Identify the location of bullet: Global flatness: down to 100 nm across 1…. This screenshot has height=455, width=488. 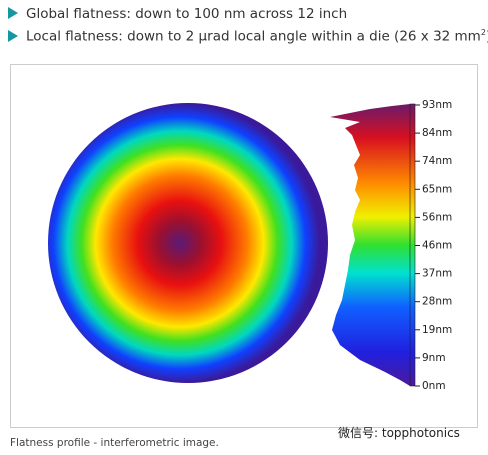
(177, 14).